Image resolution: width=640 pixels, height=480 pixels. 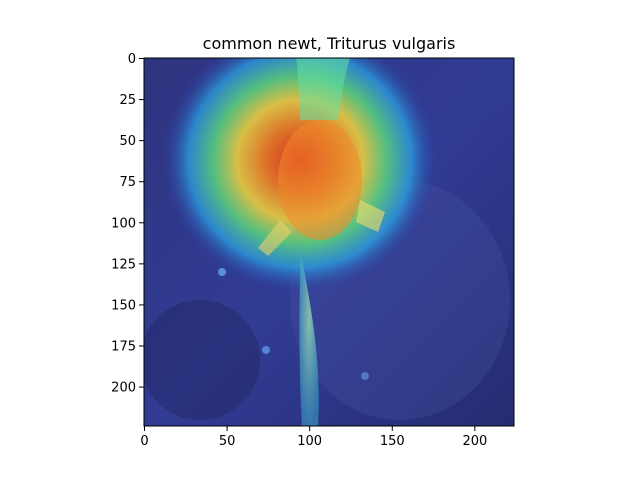 I want to click on y-tick-label: 125, so click(x=123, y=264).